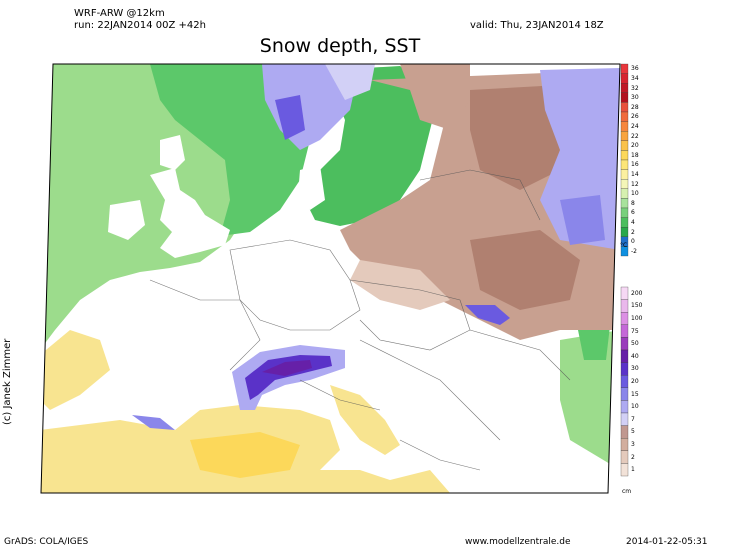 The width and height of the screenshot is (732, 549). I want to click on snow-east-dark2, so click(525, 270).